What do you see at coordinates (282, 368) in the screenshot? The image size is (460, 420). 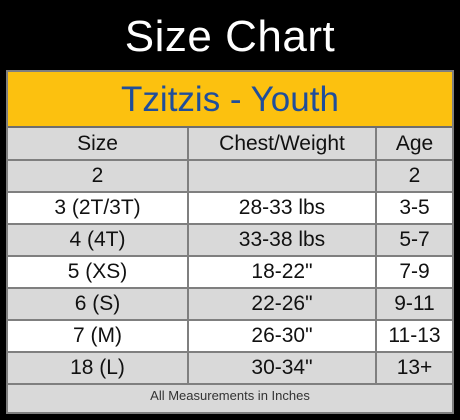 I see `cell-chest-weight: 30-34"` at bounding box center [282, 368].